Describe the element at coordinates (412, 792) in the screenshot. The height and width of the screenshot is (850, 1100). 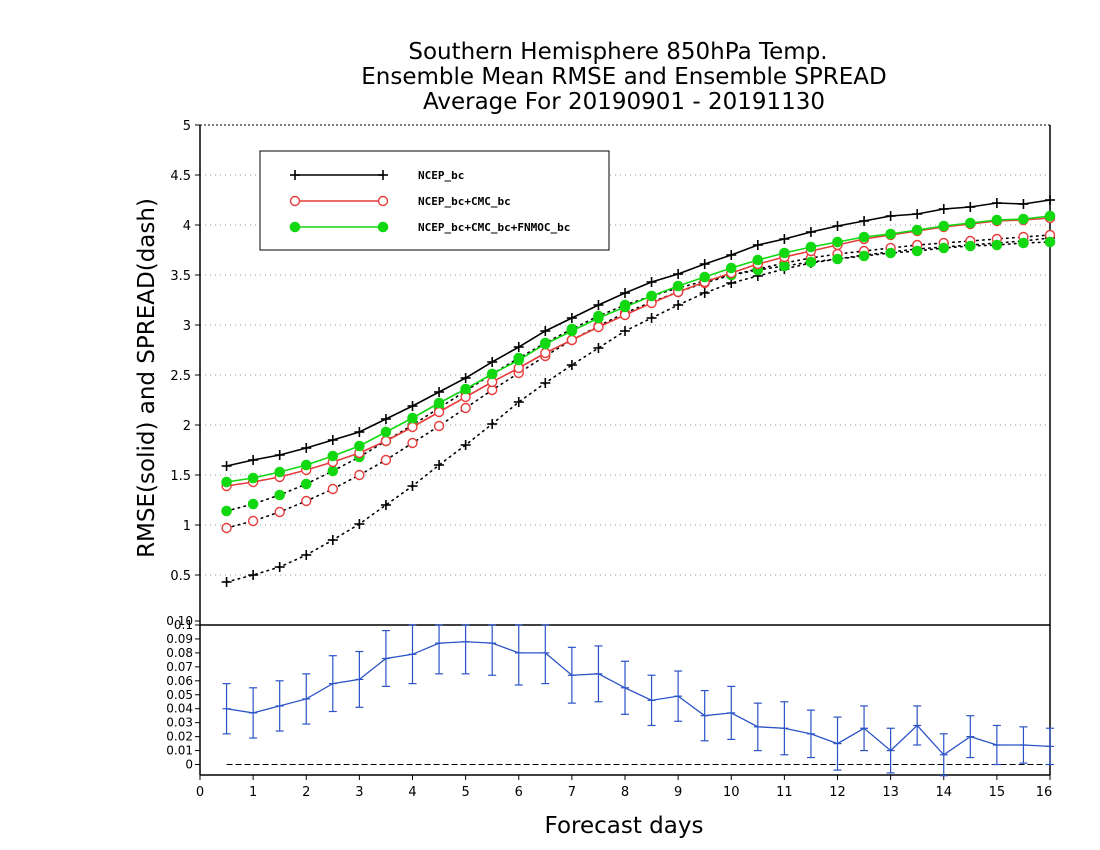
I see `x-tick-label: 4` at that location.